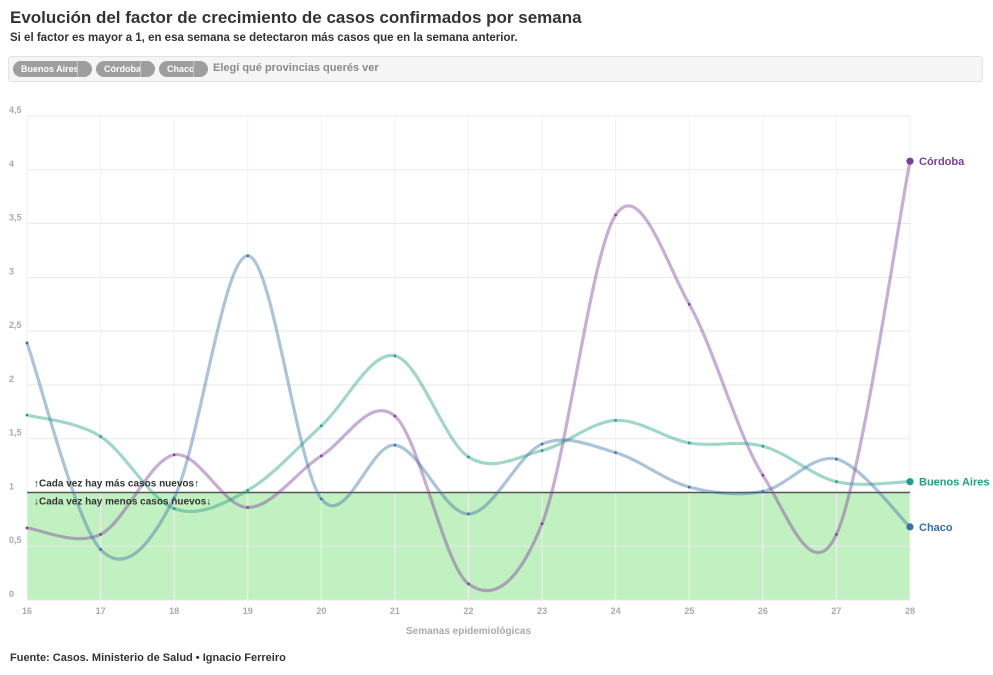 This screenshot has width=993, height=675. I want to click on chip-cordoba: Córdoba, so click(125, 69).